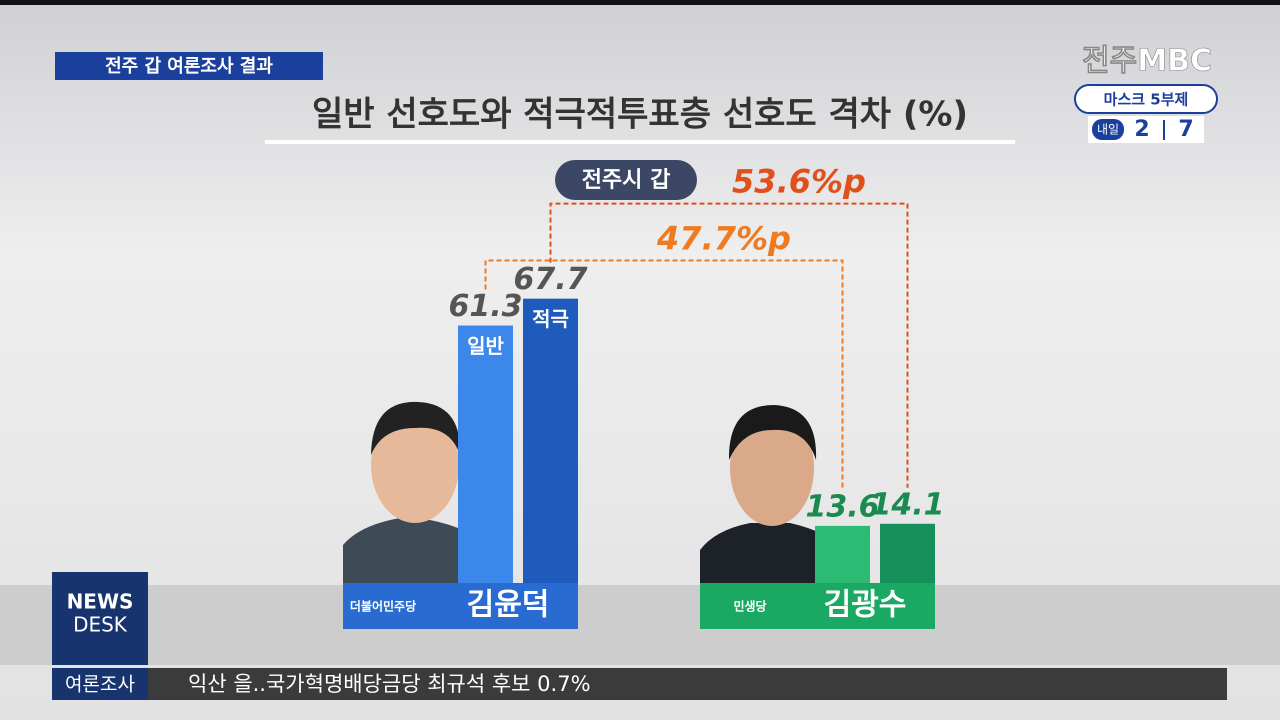 The image size is (1280, 720). I want to click on tomorrow-pill, so click(1108, 129).